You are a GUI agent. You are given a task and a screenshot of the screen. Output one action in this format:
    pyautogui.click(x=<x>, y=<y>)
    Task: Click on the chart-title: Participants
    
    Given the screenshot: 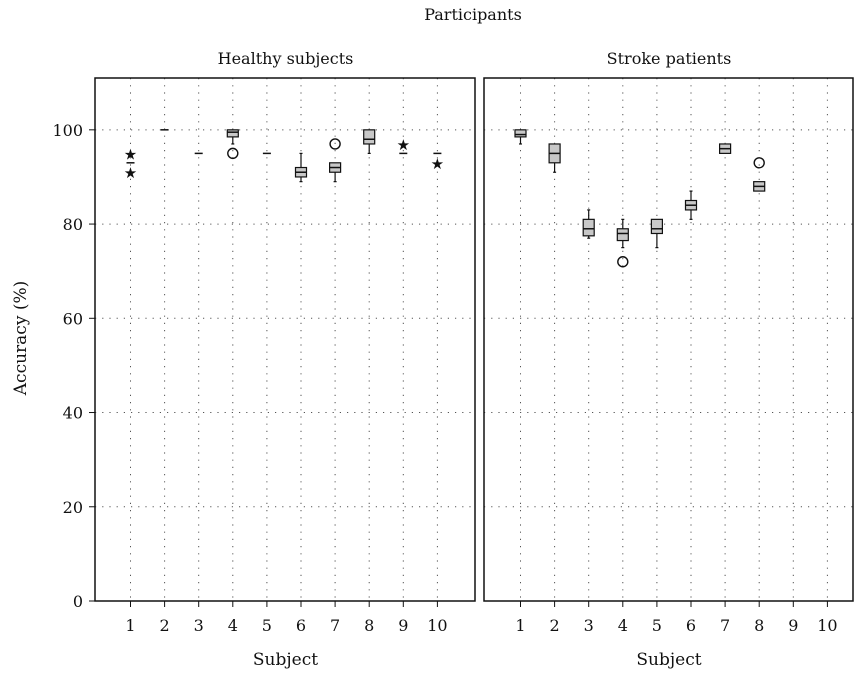 What is the action you would take?
    pyautogui.click(x=473, y=14)
    